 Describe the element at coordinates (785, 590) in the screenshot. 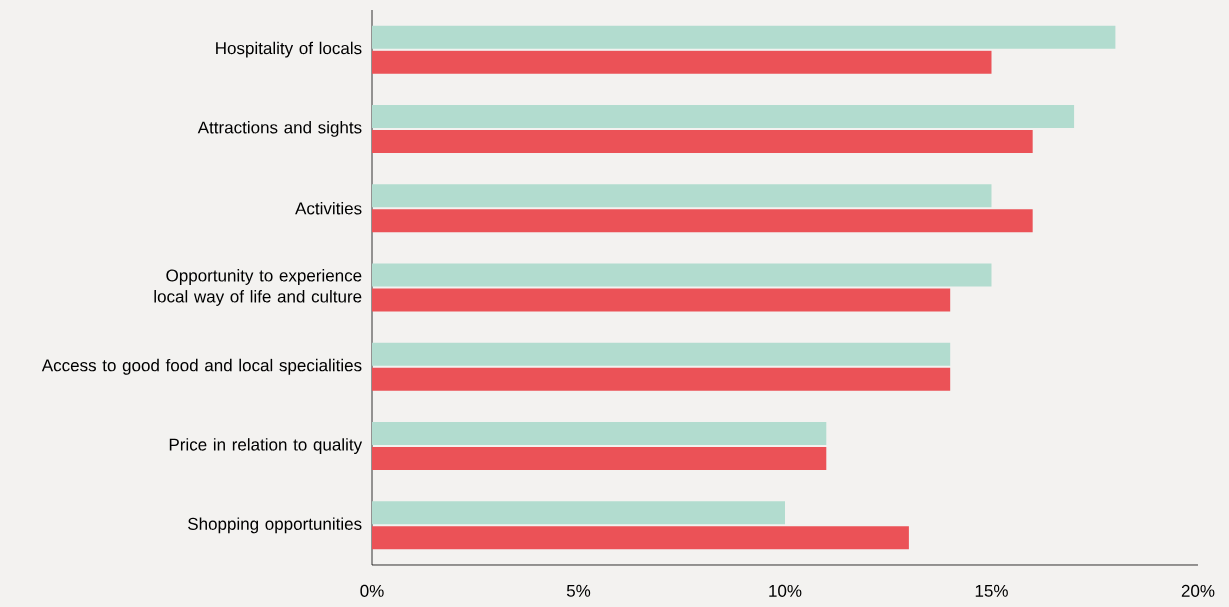

I see `x-tick-label: 10%` at that location.